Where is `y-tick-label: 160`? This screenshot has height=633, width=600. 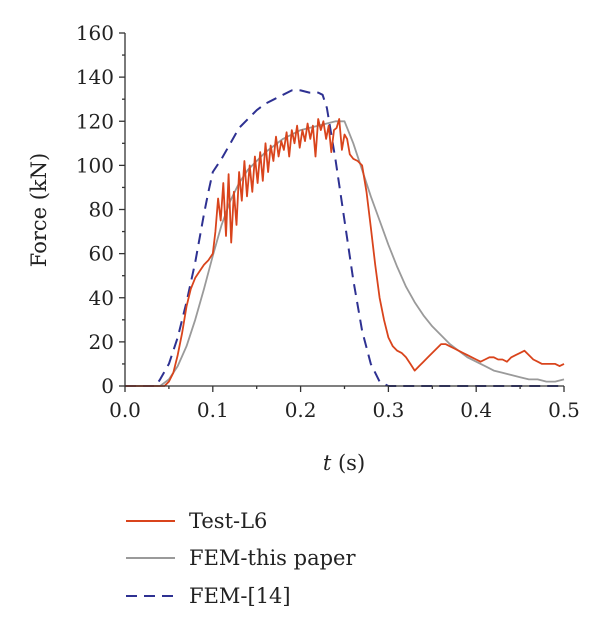 y-tick-label: 160 is located at coordinates (95, 33).